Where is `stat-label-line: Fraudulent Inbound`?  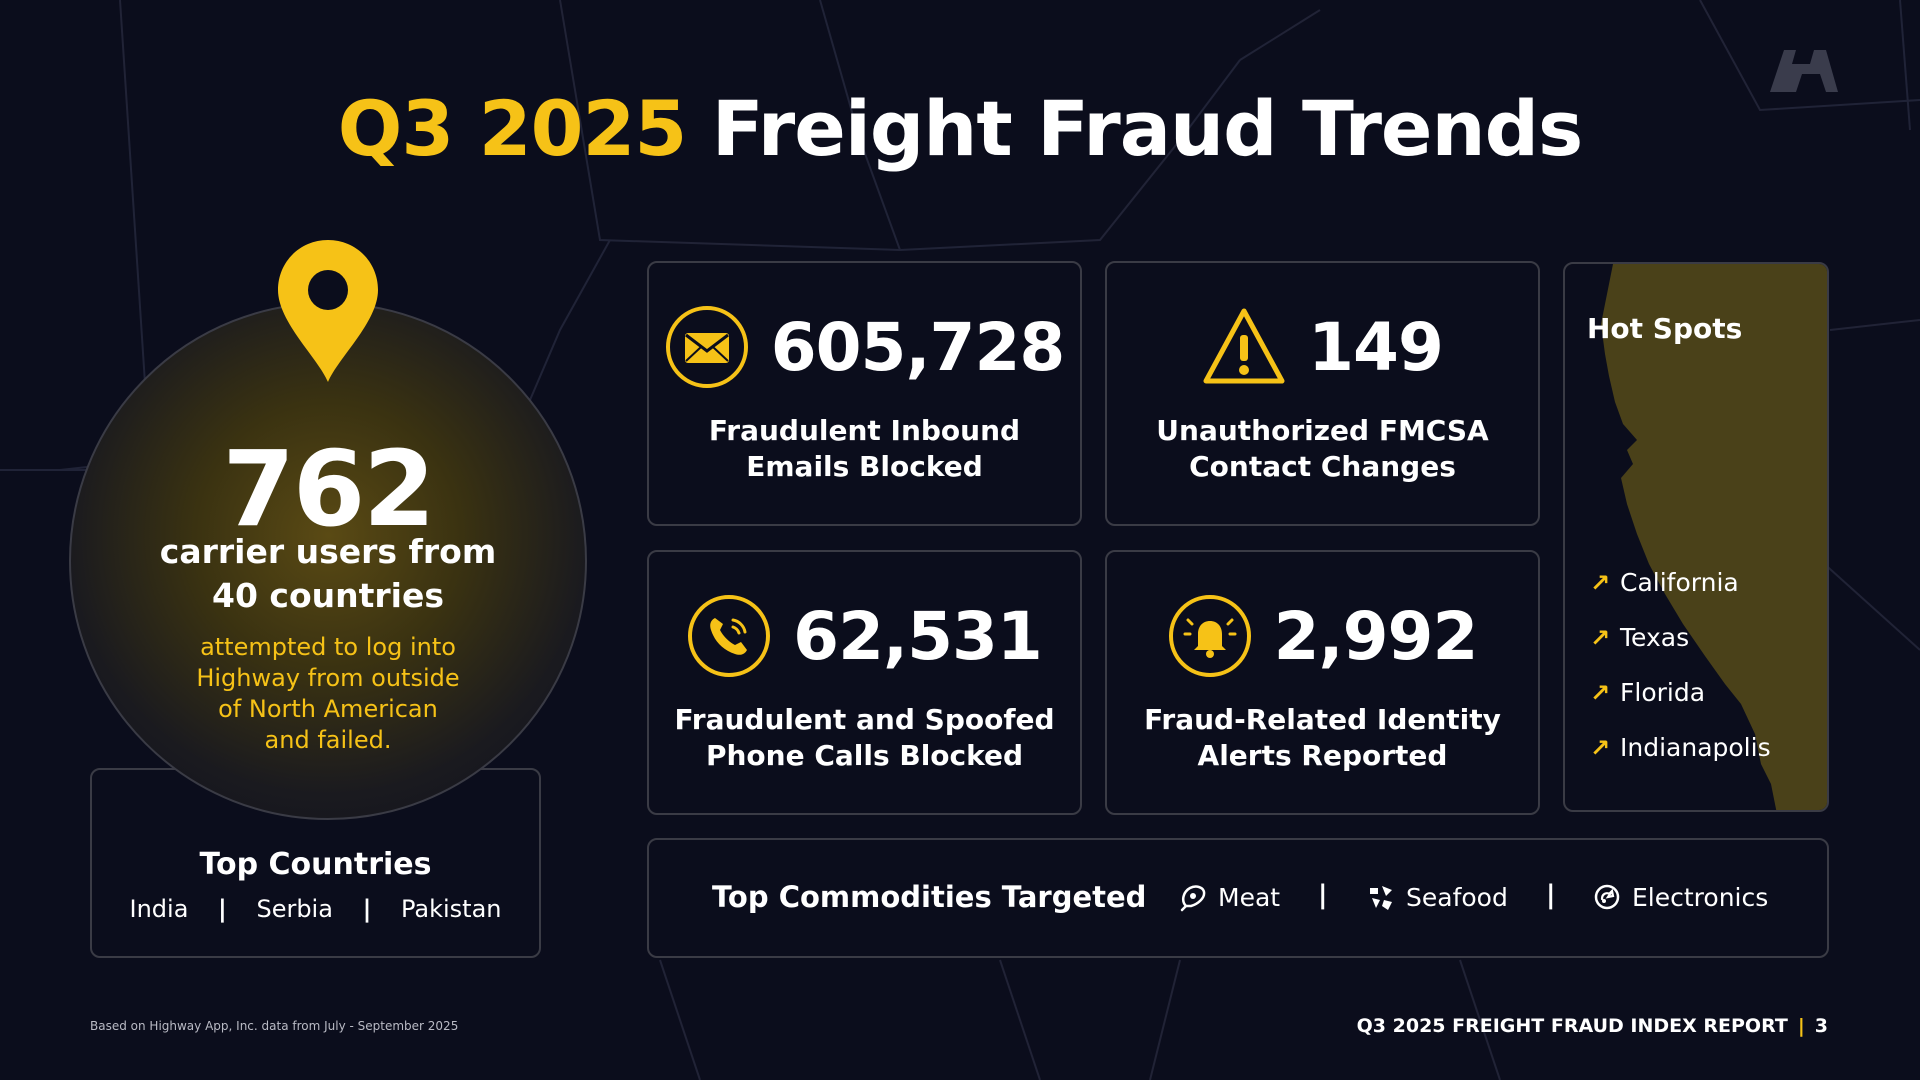
stat-label-line: Fraudulent Inbound is located at coordinates (864, 430).